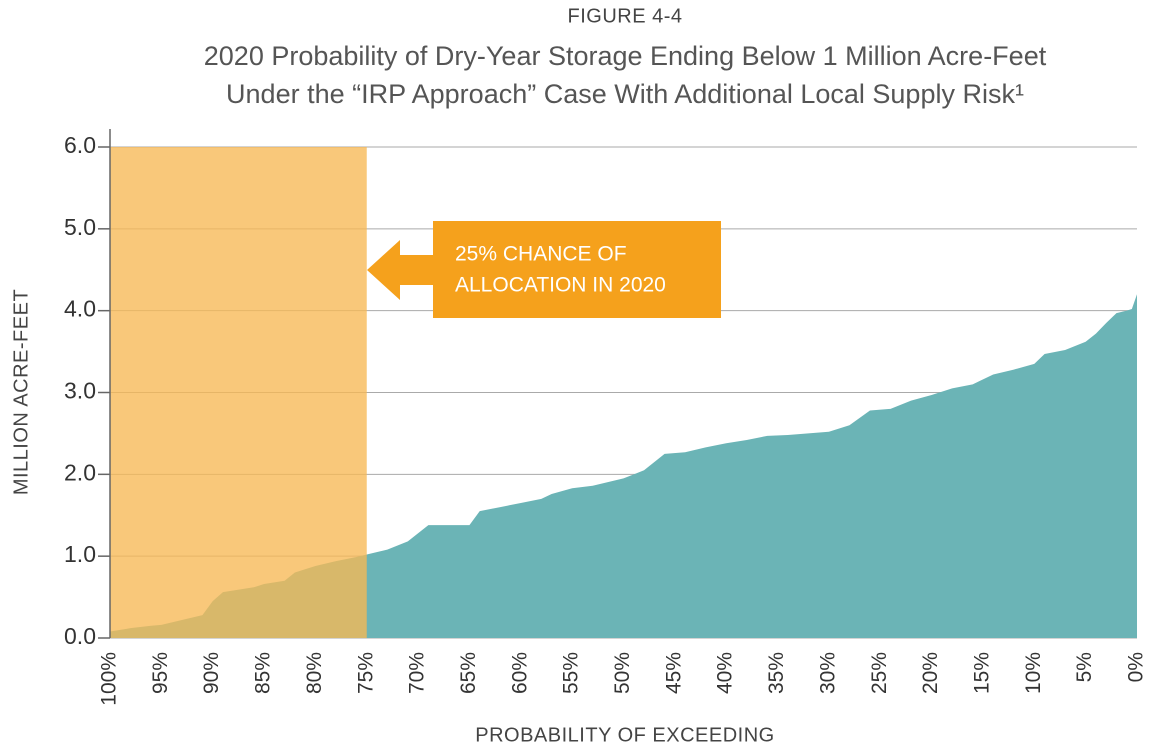 This screenshot has height=748, width=1149. What do you see at coordinates (80, 309) in the screenshot?
I see `y-tick-label: 4.0` at bounding box center [80, 309].